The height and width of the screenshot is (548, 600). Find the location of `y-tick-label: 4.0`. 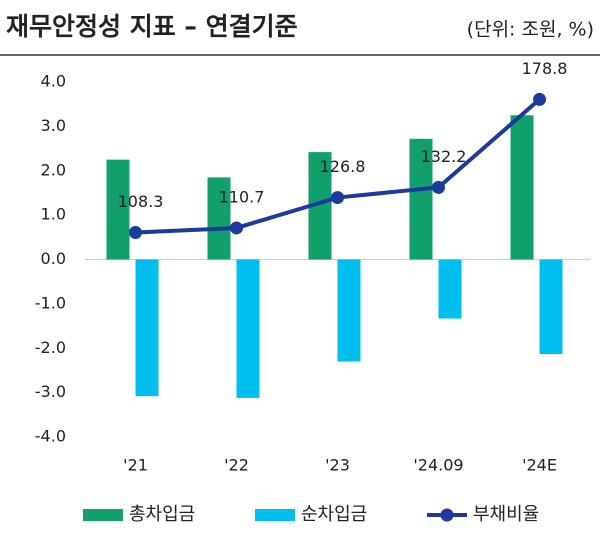

y-tick-label: 4.0 is located at coordinates (53, 81).